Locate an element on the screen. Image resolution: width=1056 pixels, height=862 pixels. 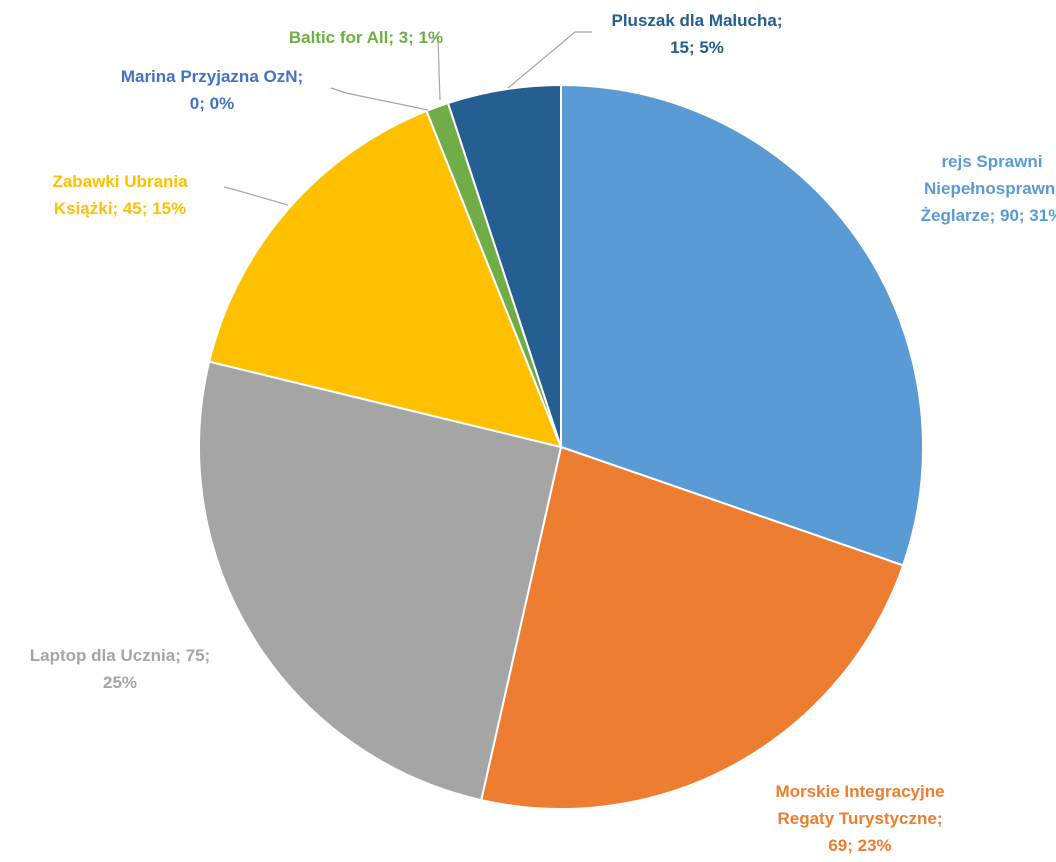
data-label-5-line-0: Baltic for All; 3; 1% is located at coordinates (366, 37).